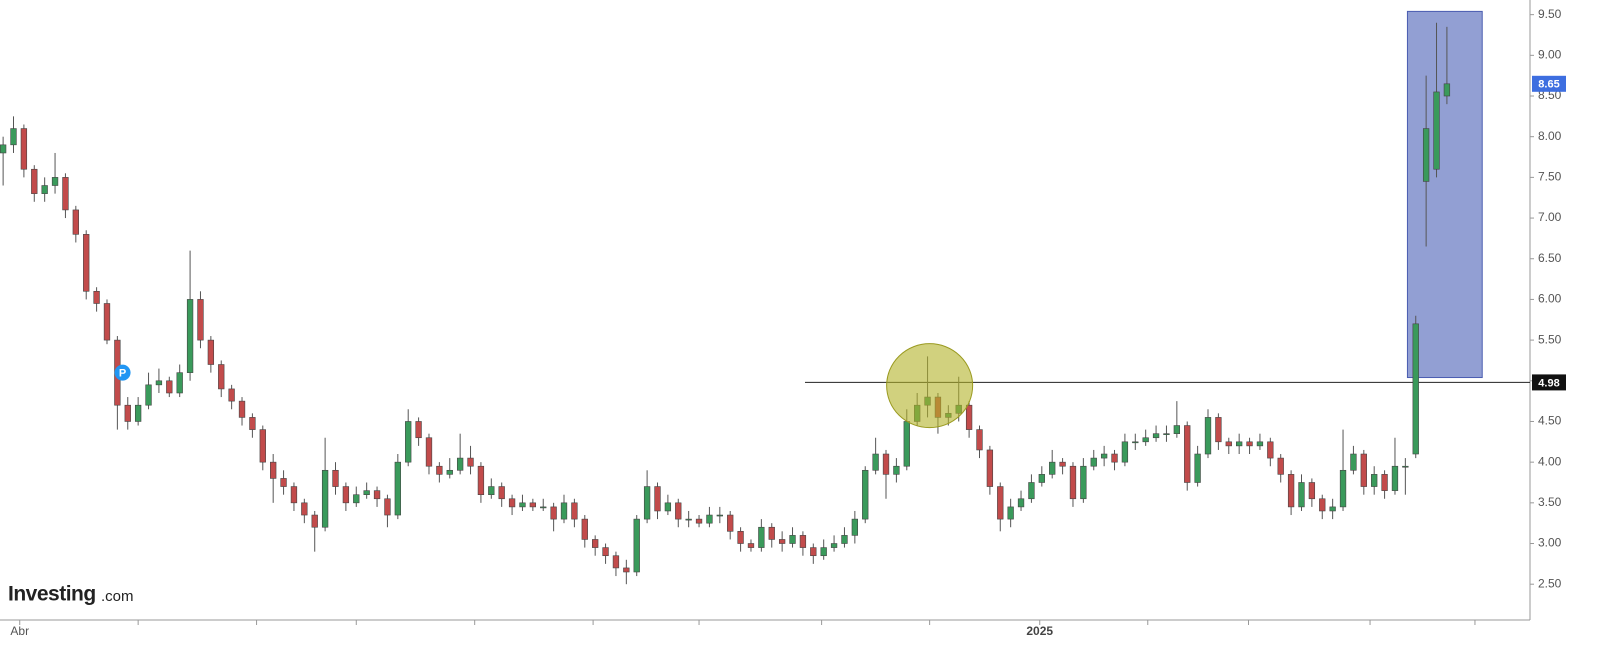  Describe the element at coordinates (1550, 502) in the screenshot. I see `y-tick-label: 3.50` at that location.